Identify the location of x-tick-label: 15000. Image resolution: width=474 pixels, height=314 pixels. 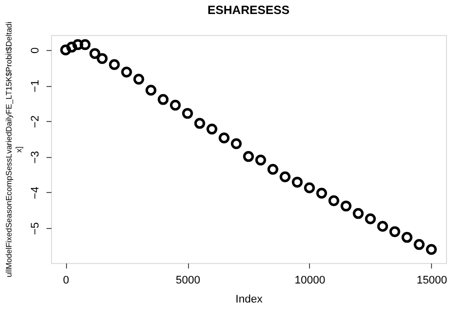
(432, 280).